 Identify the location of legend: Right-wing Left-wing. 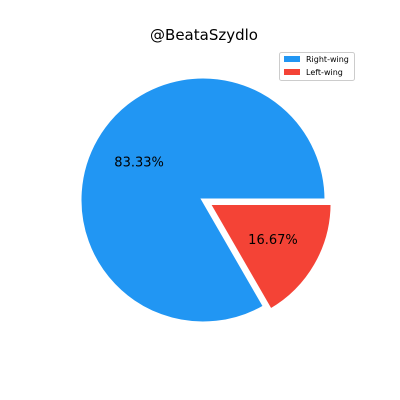
(317, 66).